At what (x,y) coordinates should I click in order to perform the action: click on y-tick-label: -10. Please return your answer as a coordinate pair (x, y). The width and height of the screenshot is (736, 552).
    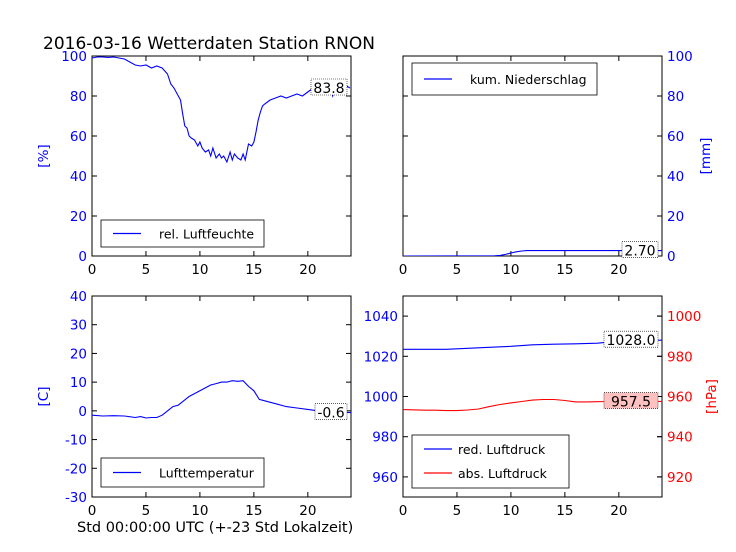
    Looking at the image, I should click on (76, 441).